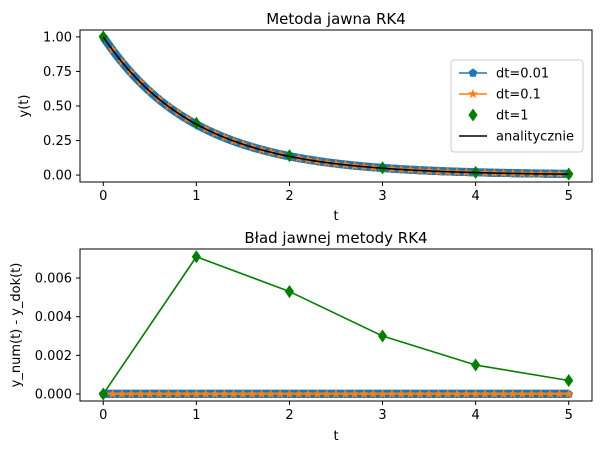 The height and width of the screenshot is (453, 602). What do you see at coordinates (196, 196) in the screenshot?
I see `top-x-tick-label: 1` at bounding box center [196, 196].